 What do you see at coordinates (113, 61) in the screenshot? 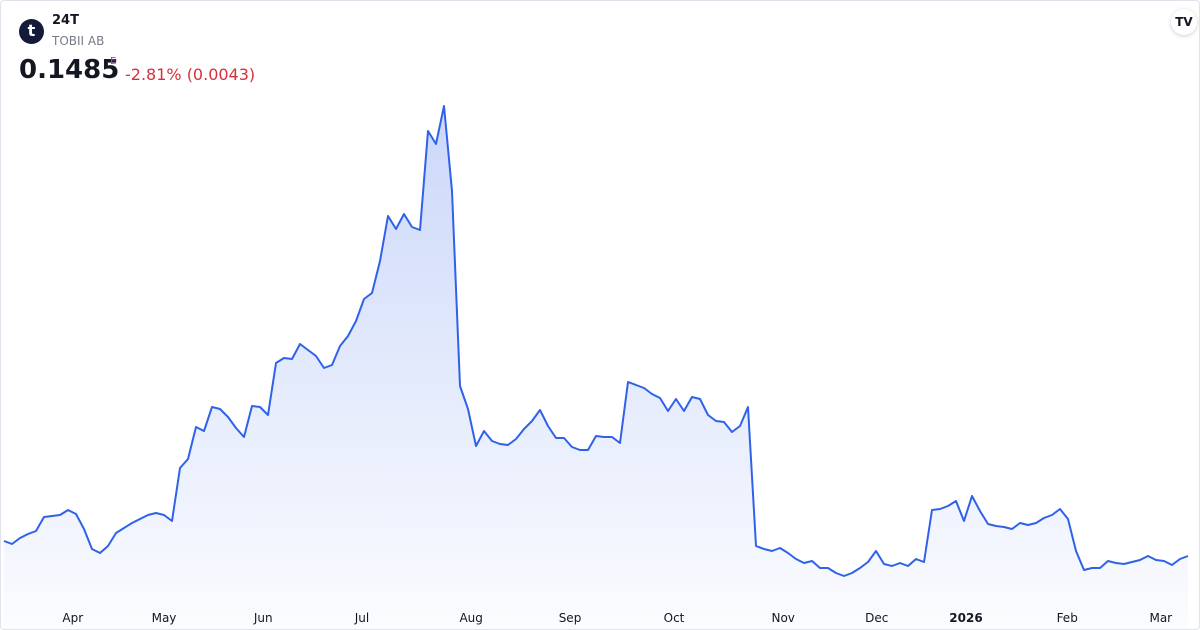
I see `price-flag: E` at bounding box center [113, 61].